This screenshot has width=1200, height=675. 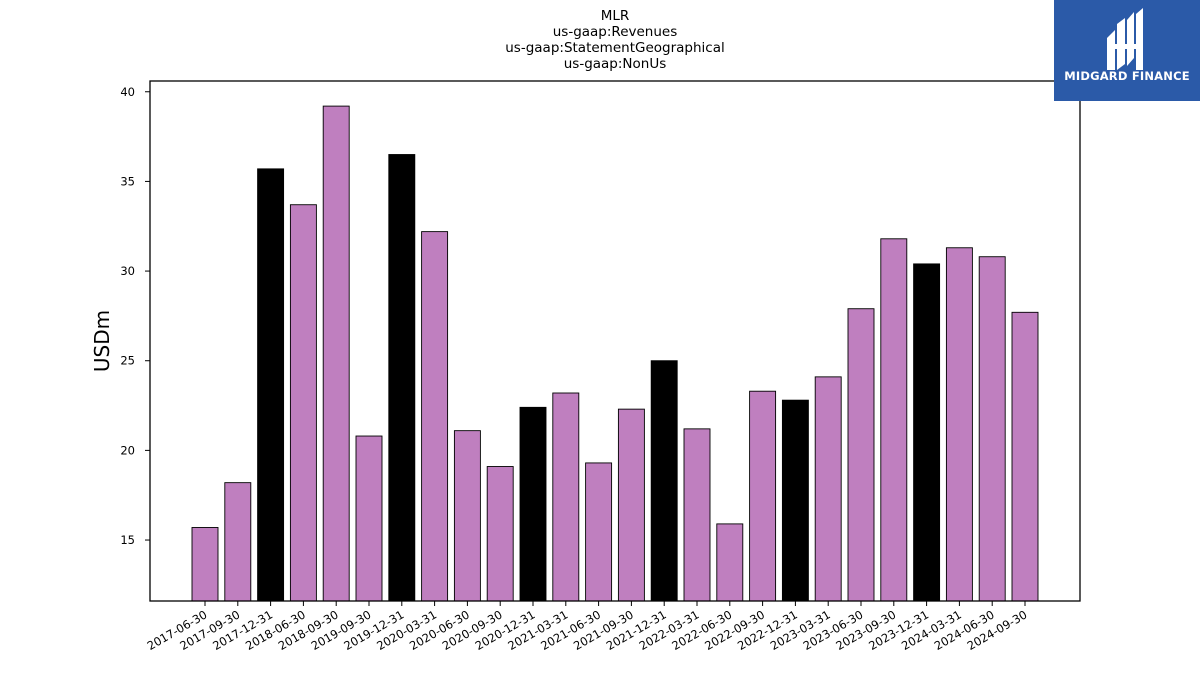 I want to click on y-tick-label-35: 35, so click(x=127, y=181).